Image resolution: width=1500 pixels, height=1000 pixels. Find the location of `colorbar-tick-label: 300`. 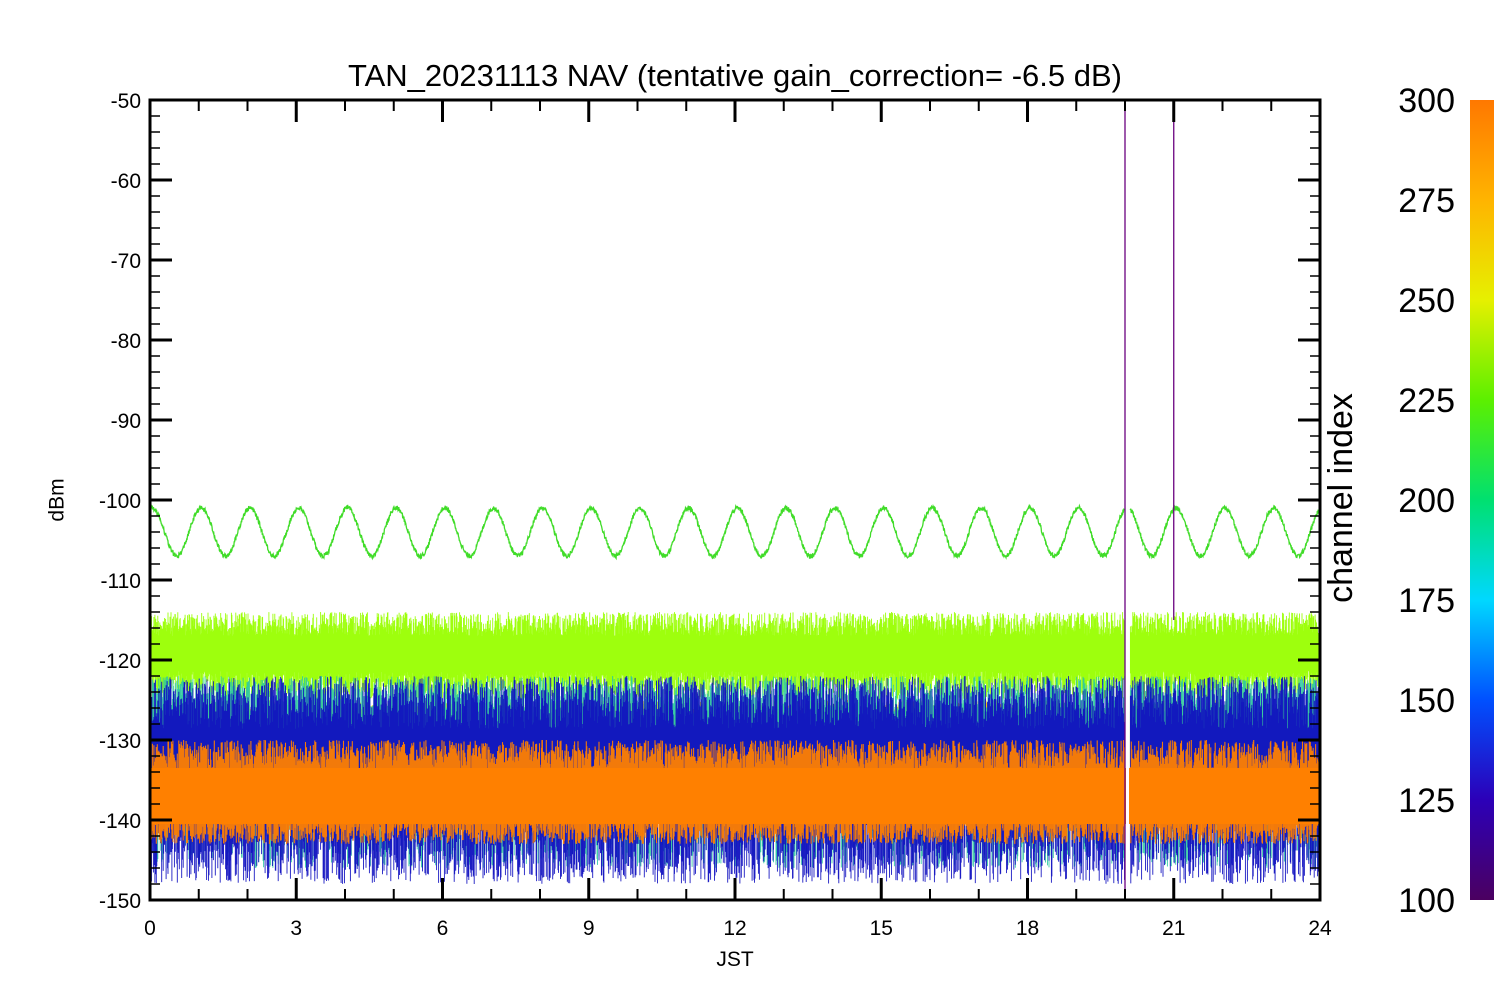

colorbar-tick-label: 300 is located at coordinates (1426, 101).